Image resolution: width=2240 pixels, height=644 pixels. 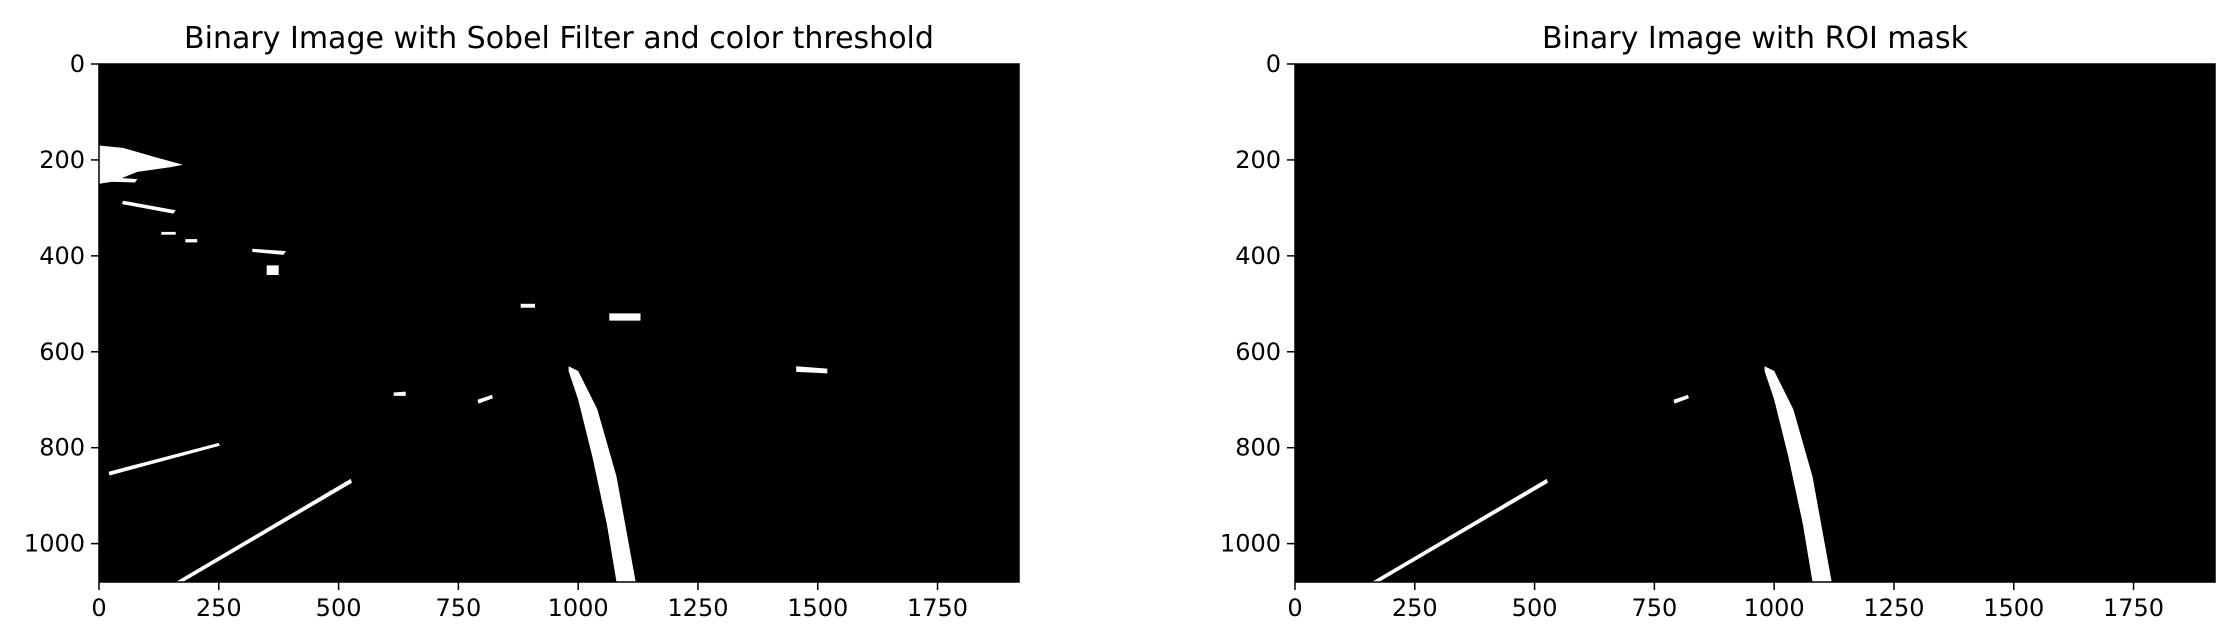 What do you see at coordinates (1755, 38) in the screenshot?
I see `right-panel-title: Binary Image with ROI mask` at bounding box center [1755, 38].